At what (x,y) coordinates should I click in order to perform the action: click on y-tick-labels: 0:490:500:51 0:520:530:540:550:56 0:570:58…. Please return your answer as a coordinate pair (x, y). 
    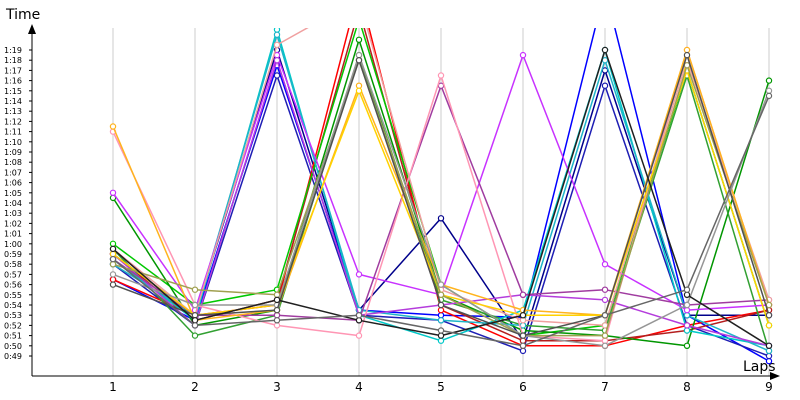
    Looking at the image, I should click on (18, 203).